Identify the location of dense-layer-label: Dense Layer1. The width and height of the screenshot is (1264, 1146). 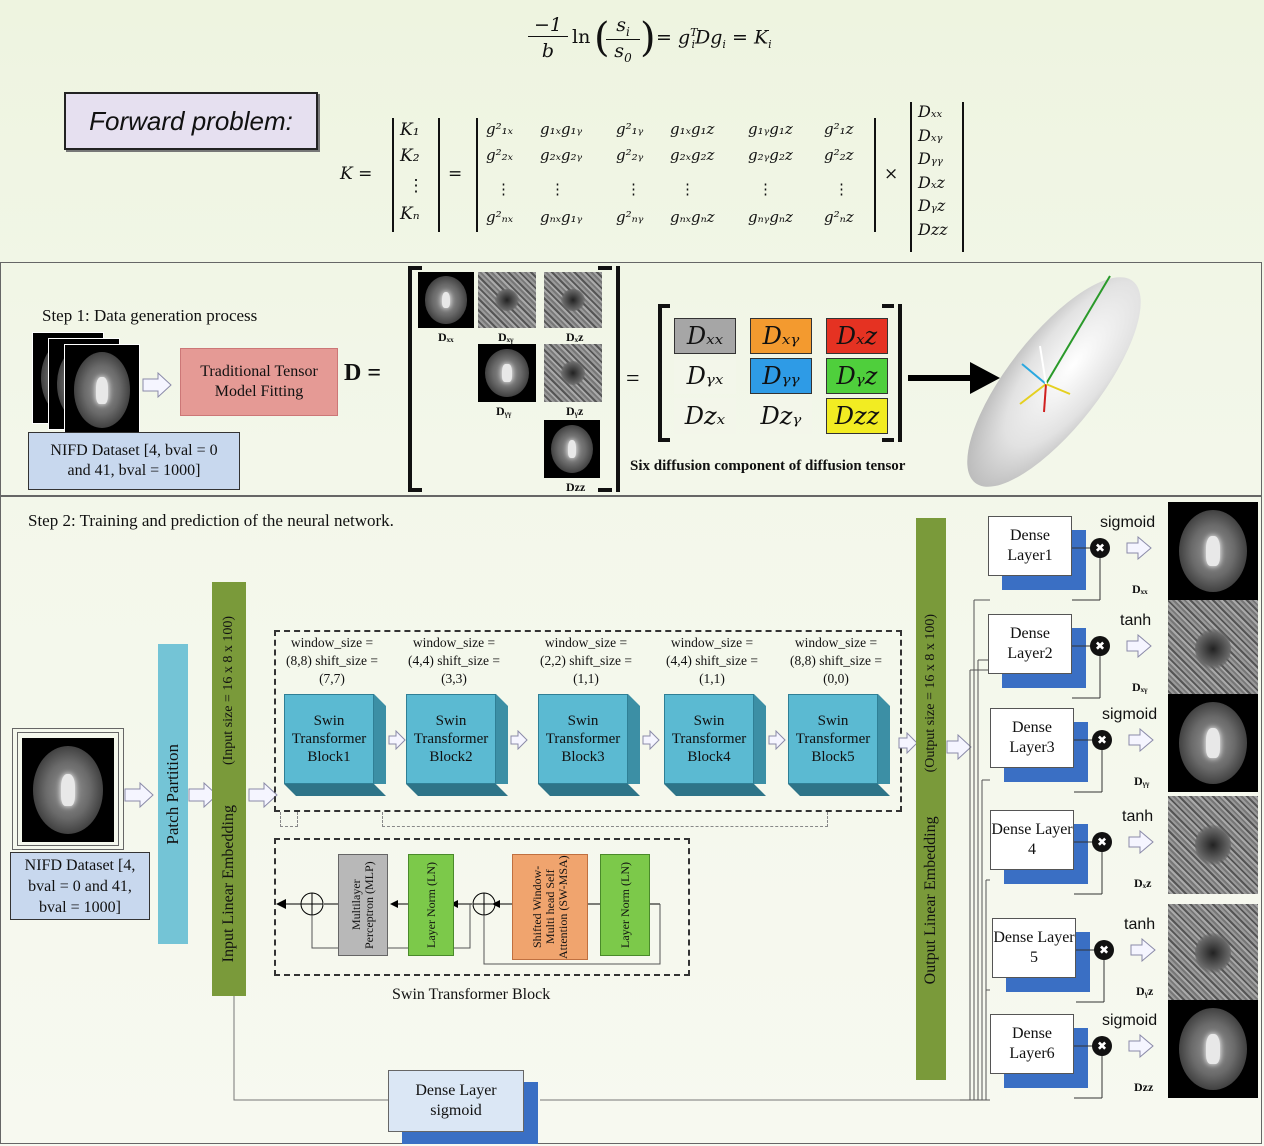
(1030, 546).